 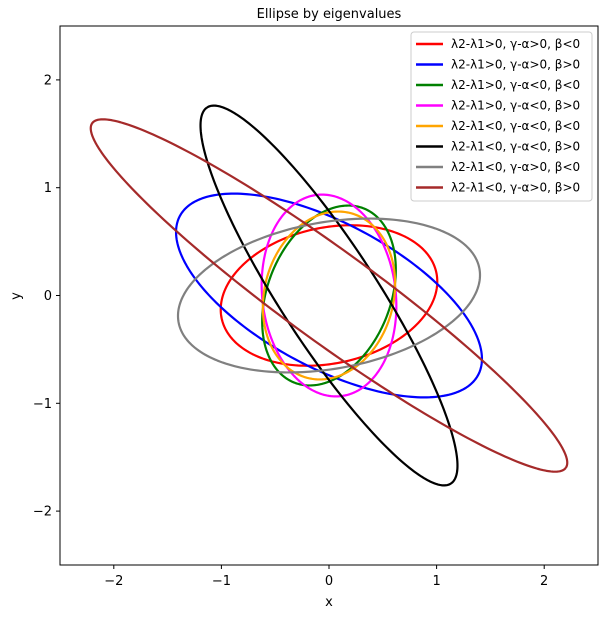 I want to click on legend-box, so click(x=501, y=116).